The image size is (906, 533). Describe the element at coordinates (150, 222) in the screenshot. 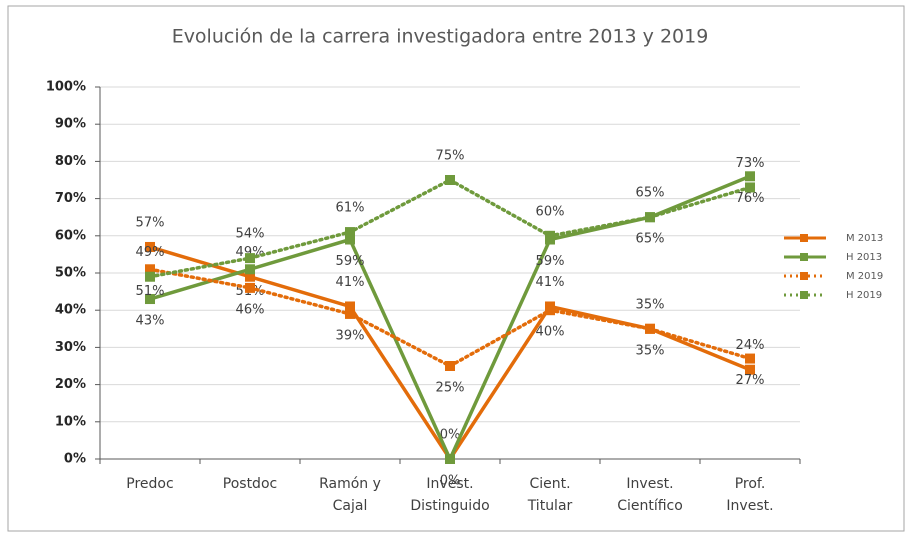

I see `data-label: 57%` at that location.